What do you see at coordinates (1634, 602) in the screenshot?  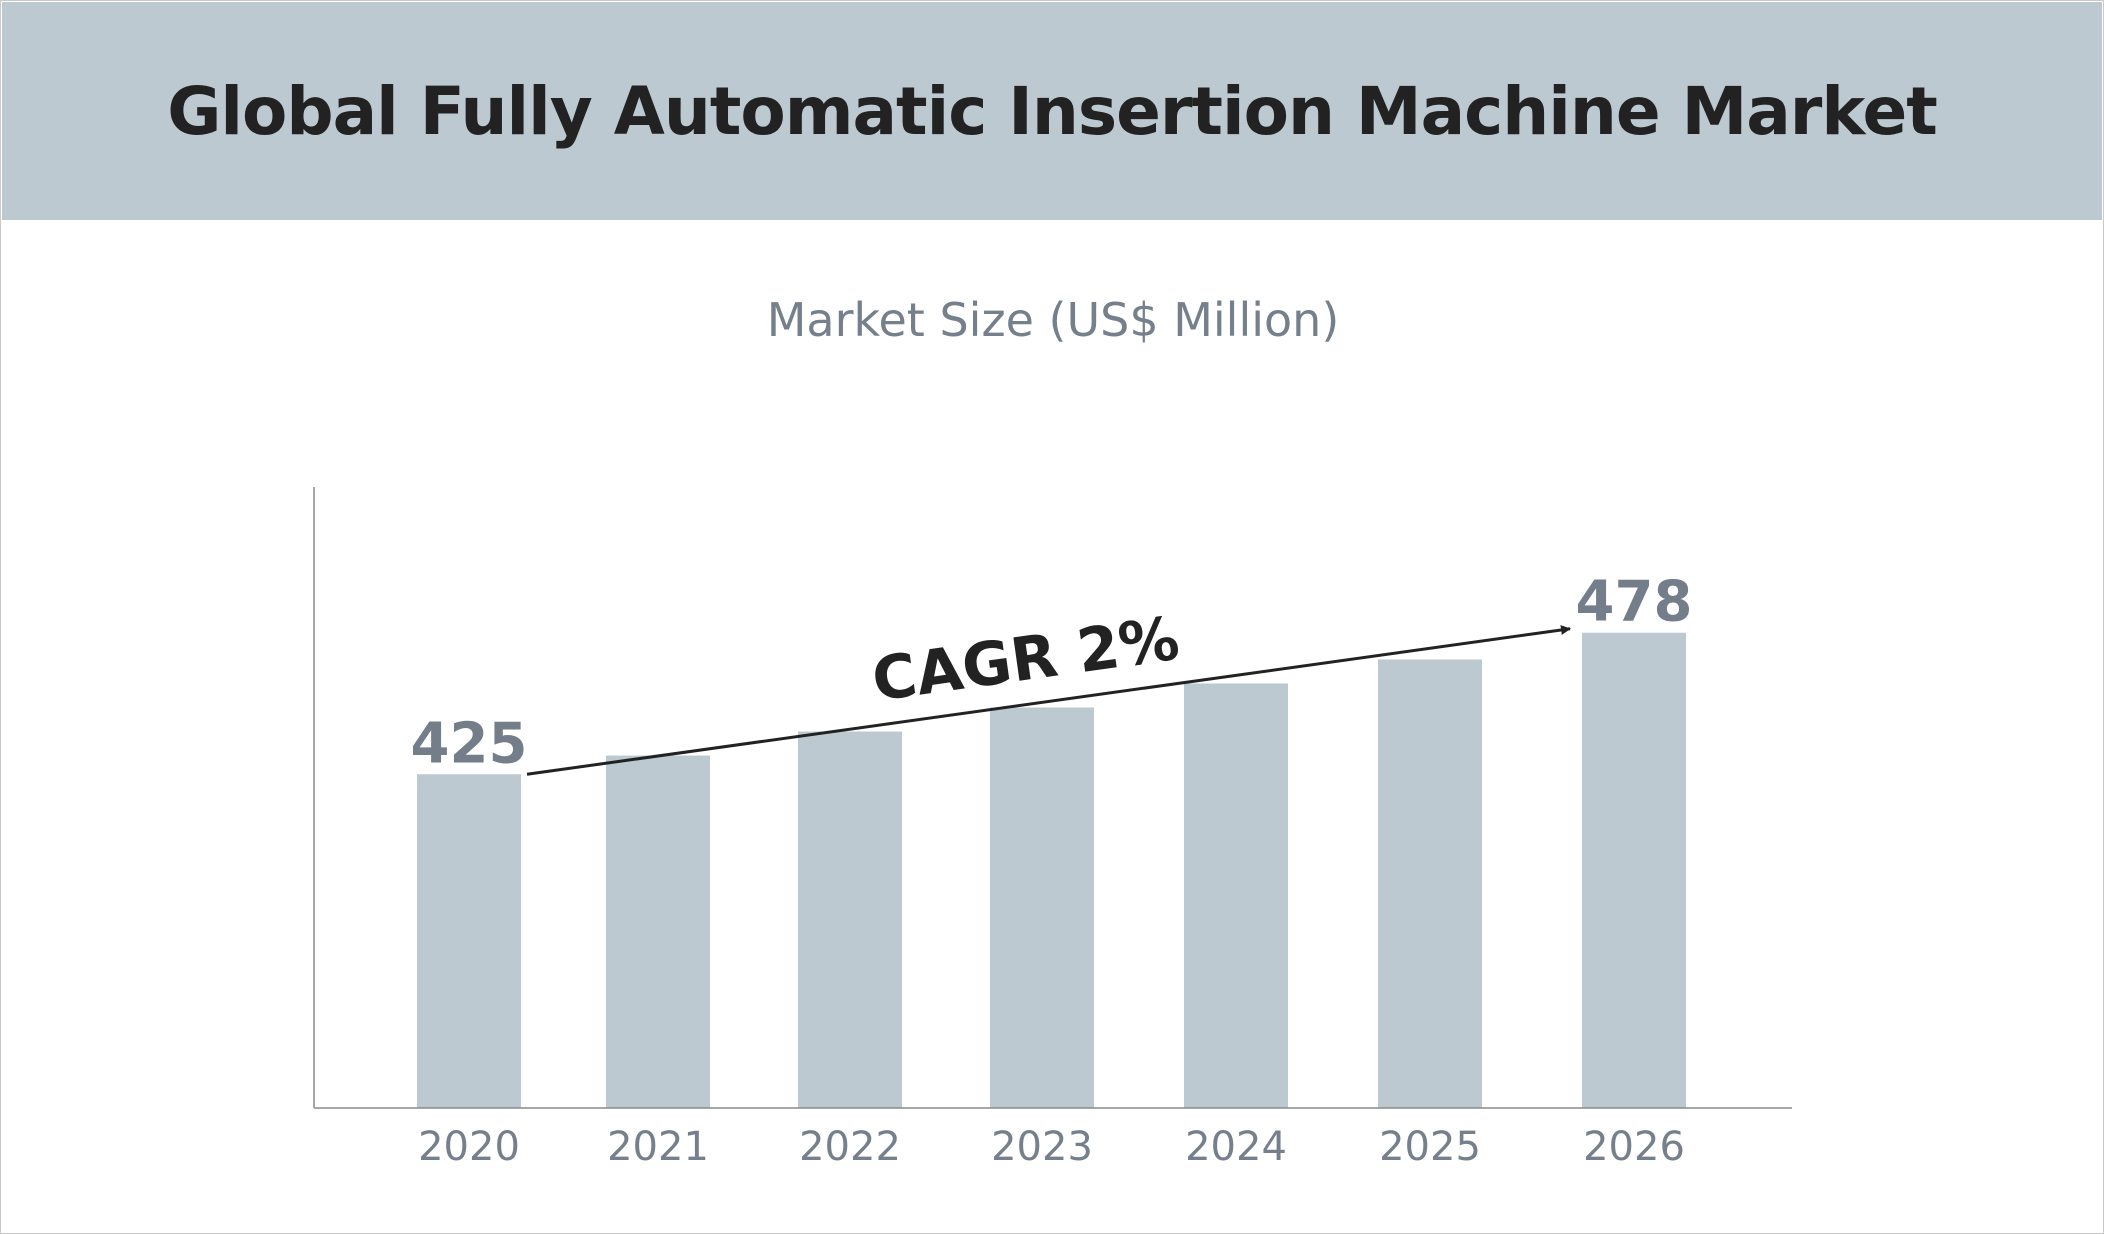 I see `data-label: 478` at bounding box center [1634, 602].